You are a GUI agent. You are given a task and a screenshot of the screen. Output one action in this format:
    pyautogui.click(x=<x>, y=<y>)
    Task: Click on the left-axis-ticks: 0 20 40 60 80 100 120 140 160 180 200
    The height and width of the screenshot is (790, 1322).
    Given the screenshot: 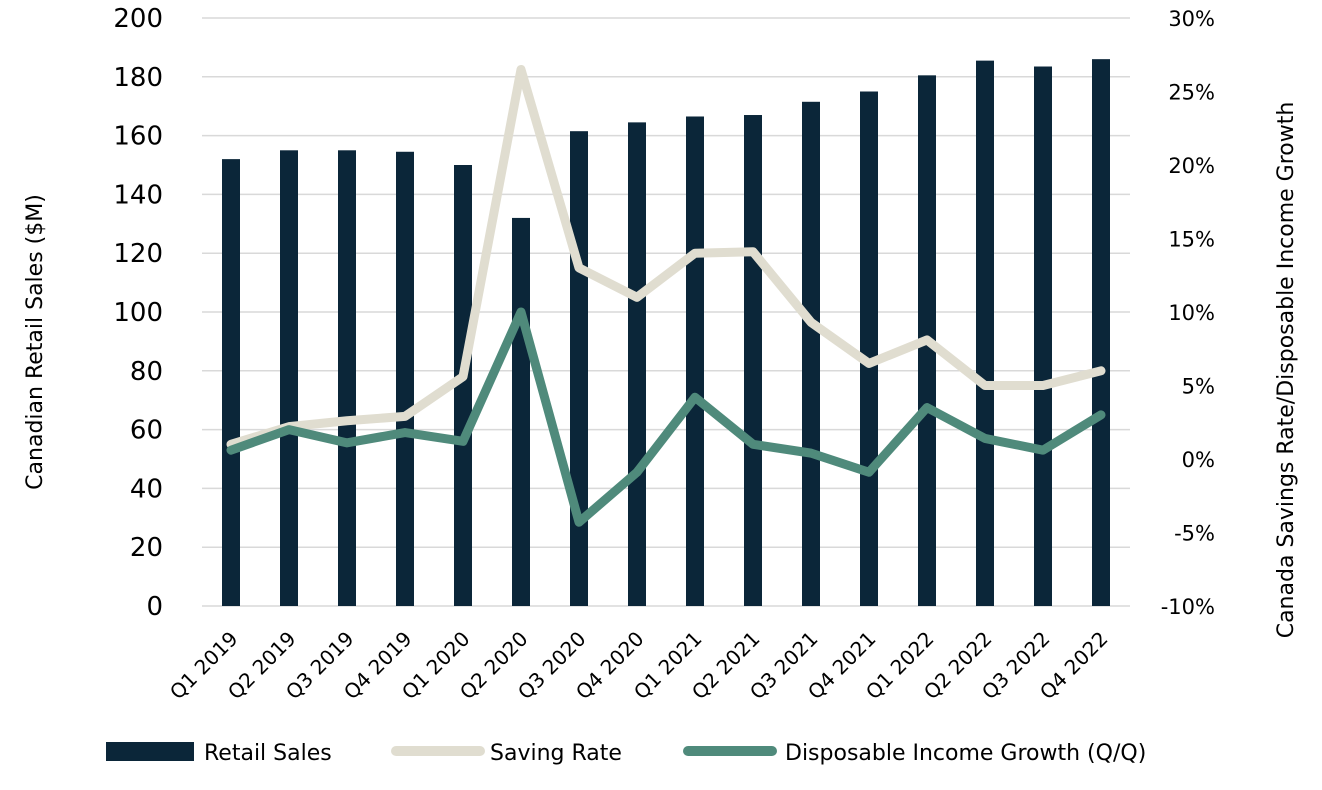 What is the action you would take?
    pyautogui.click(x=138, y=313)
    